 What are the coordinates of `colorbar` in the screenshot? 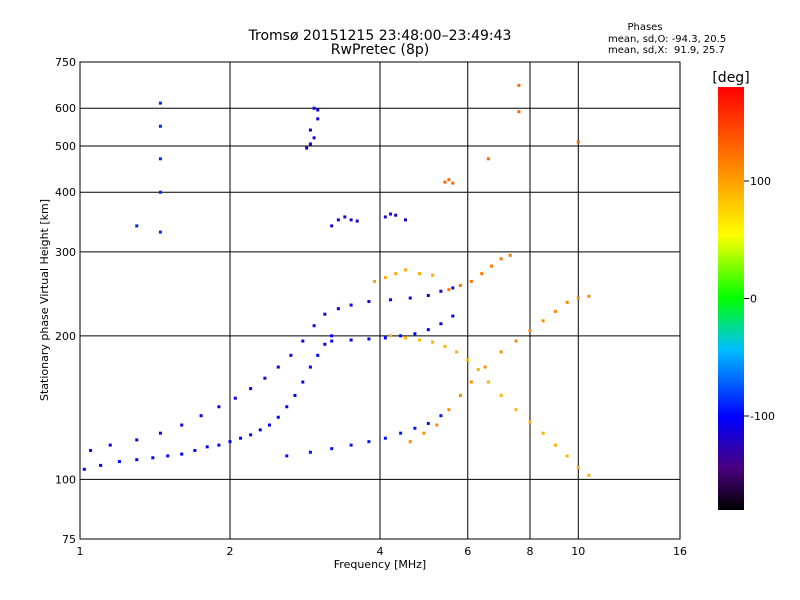 It's located at (731, 298).